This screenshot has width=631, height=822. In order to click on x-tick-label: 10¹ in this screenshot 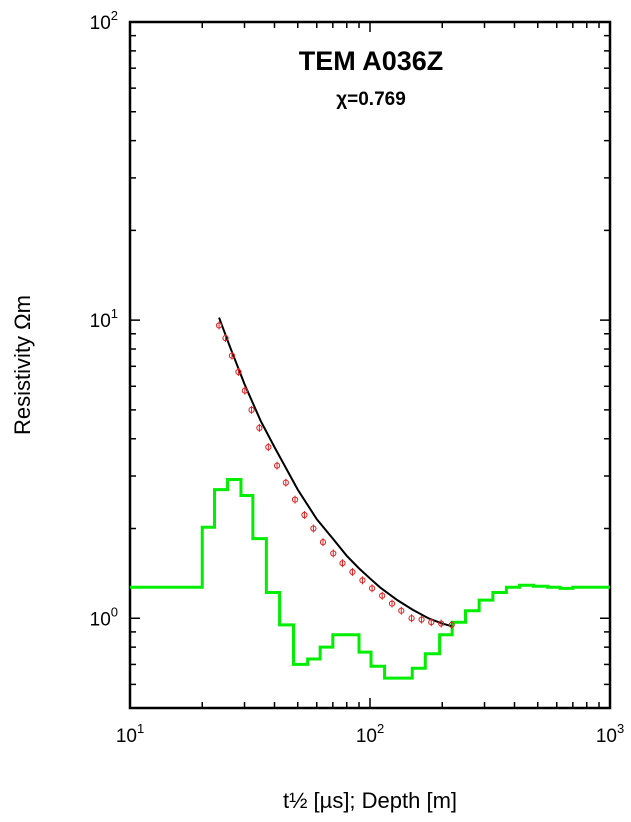, I will do `click(130, 734)`.